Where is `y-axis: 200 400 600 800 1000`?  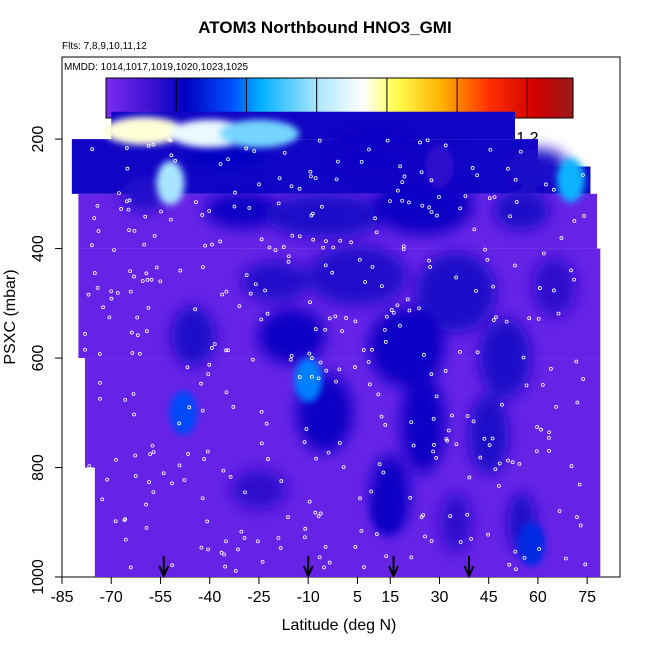
y-axis: 200 400 600 800 1000 is located at coordinates (46, 360).